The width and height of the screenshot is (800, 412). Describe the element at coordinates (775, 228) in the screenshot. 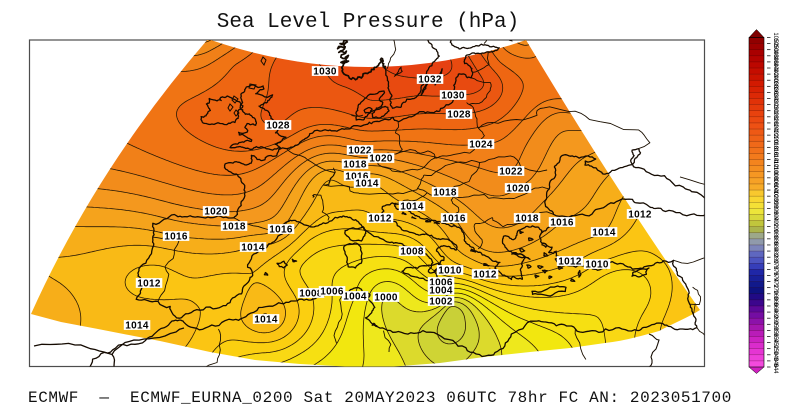

I see `svg-text: 990` at that location.